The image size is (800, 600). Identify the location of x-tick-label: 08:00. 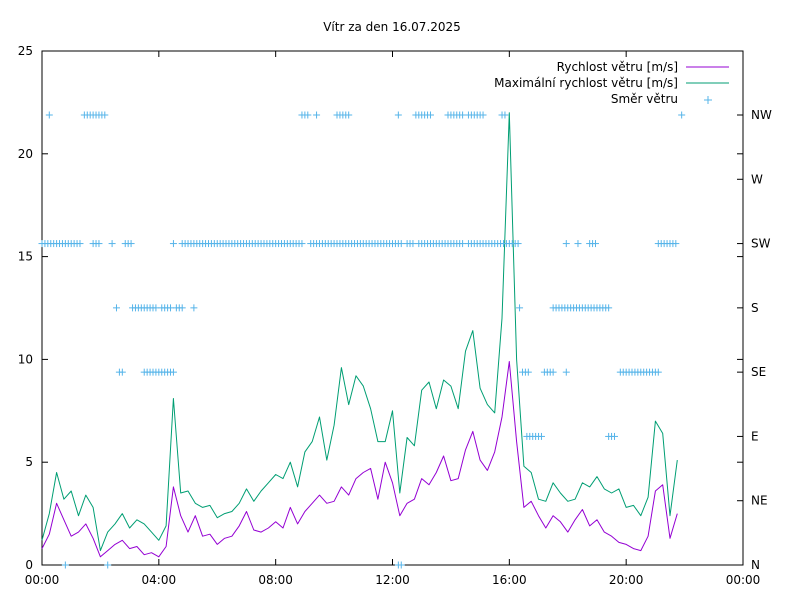
(275, 580).